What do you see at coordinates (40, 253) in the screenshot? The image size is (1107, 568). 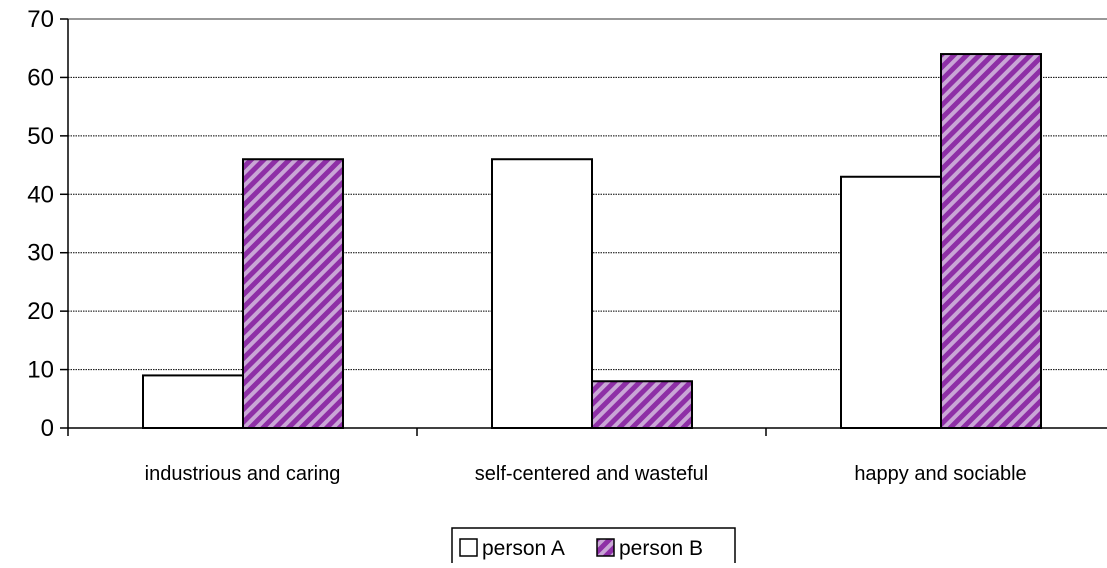 I see `y-tick-label: 30` at bounding box center [40, 253].